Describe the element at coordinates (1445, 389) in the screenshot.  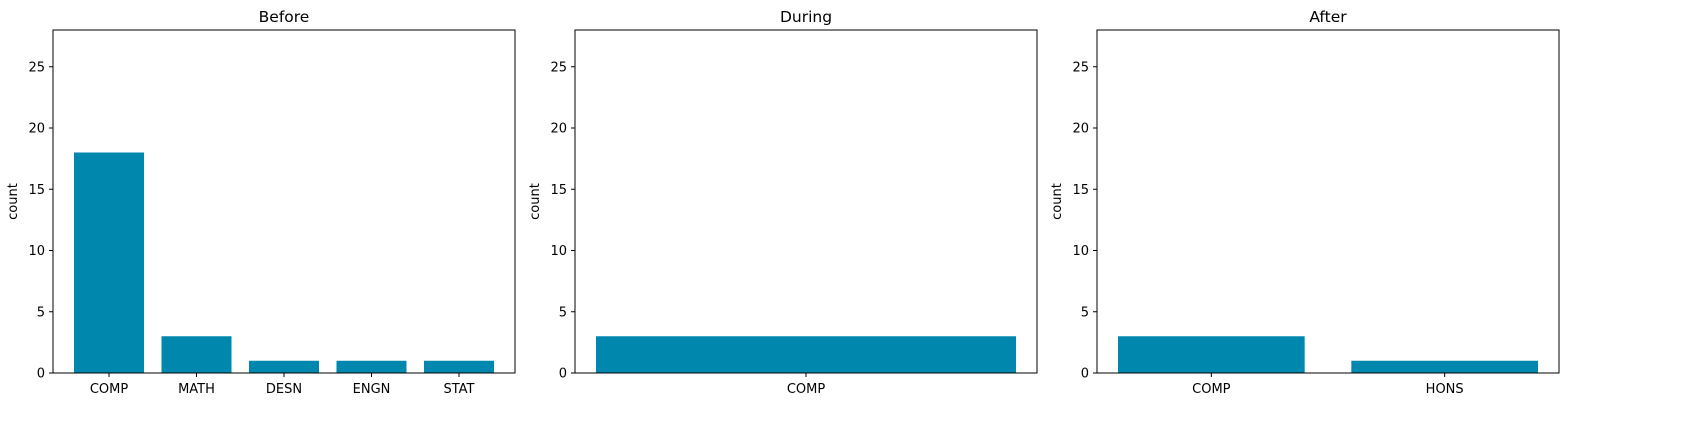
I see `x-tick-label: HONS` at that location.